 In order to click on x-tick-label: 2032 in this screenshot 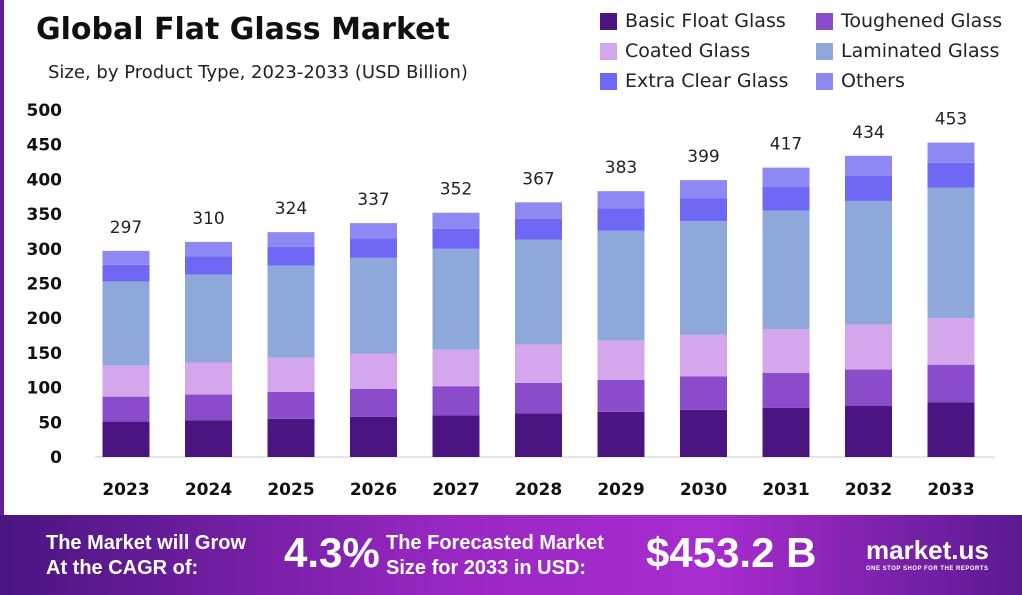, I will do `click(868, 490)`.